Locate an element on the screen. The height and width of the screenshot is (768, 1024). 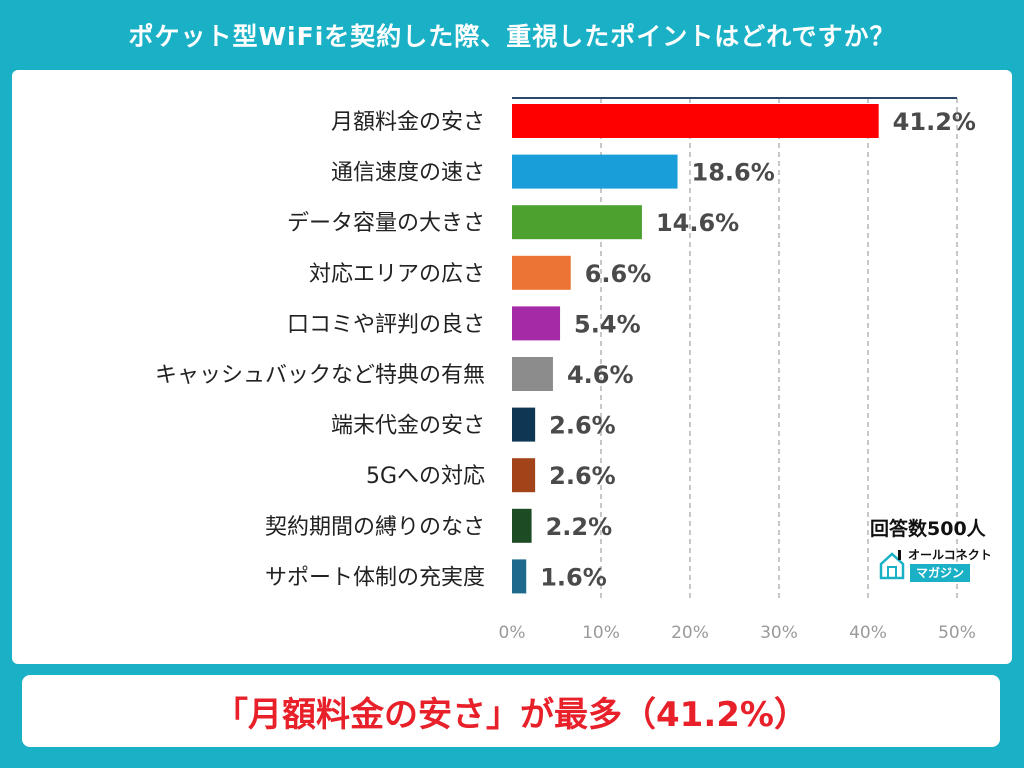
x-tick-label: 10% is located at coordinates (601, 633).